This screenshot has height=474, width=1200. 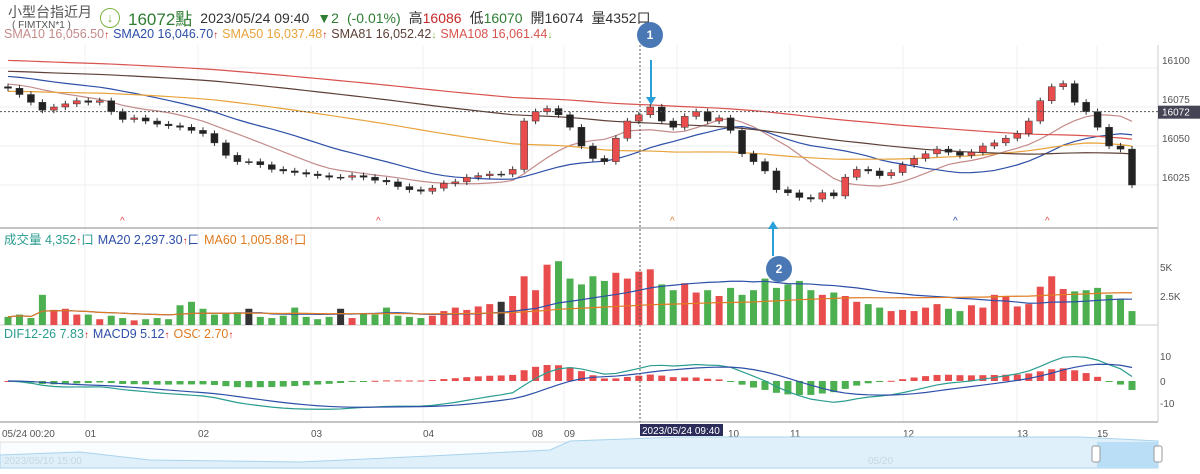 What do you see at coordinates (204, 434) in the screenshot?
I see `x-tick-label: 02` at bounding box center [204, 434].